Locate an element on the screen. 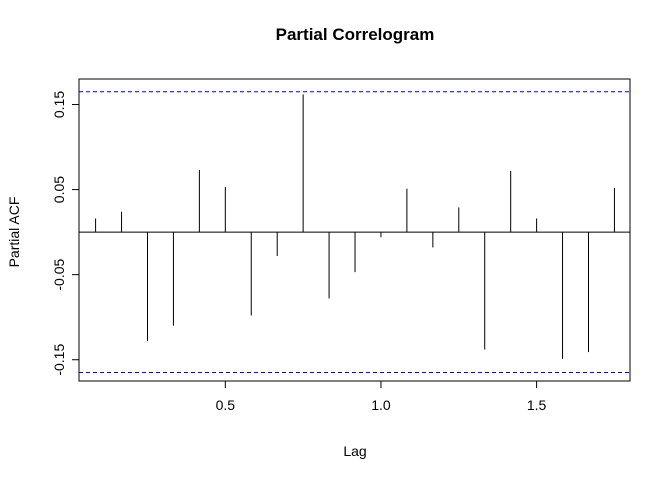 This screenshot has width=672, height=480. y-tick-label: 0.05 is located at coordinates (59, 189).